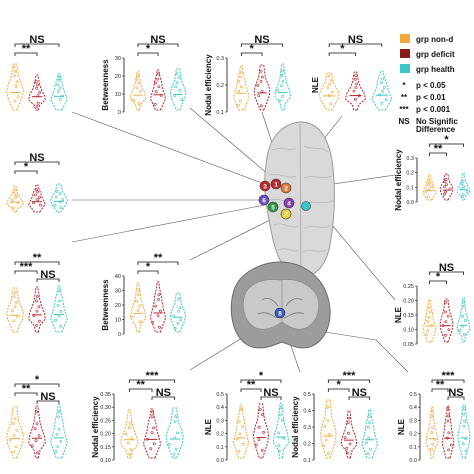 This screenshot has height=474, width=474. Describe the element at coordinates (264, 200) in the screenshot. I see `brain-node-label: 6` at that location.